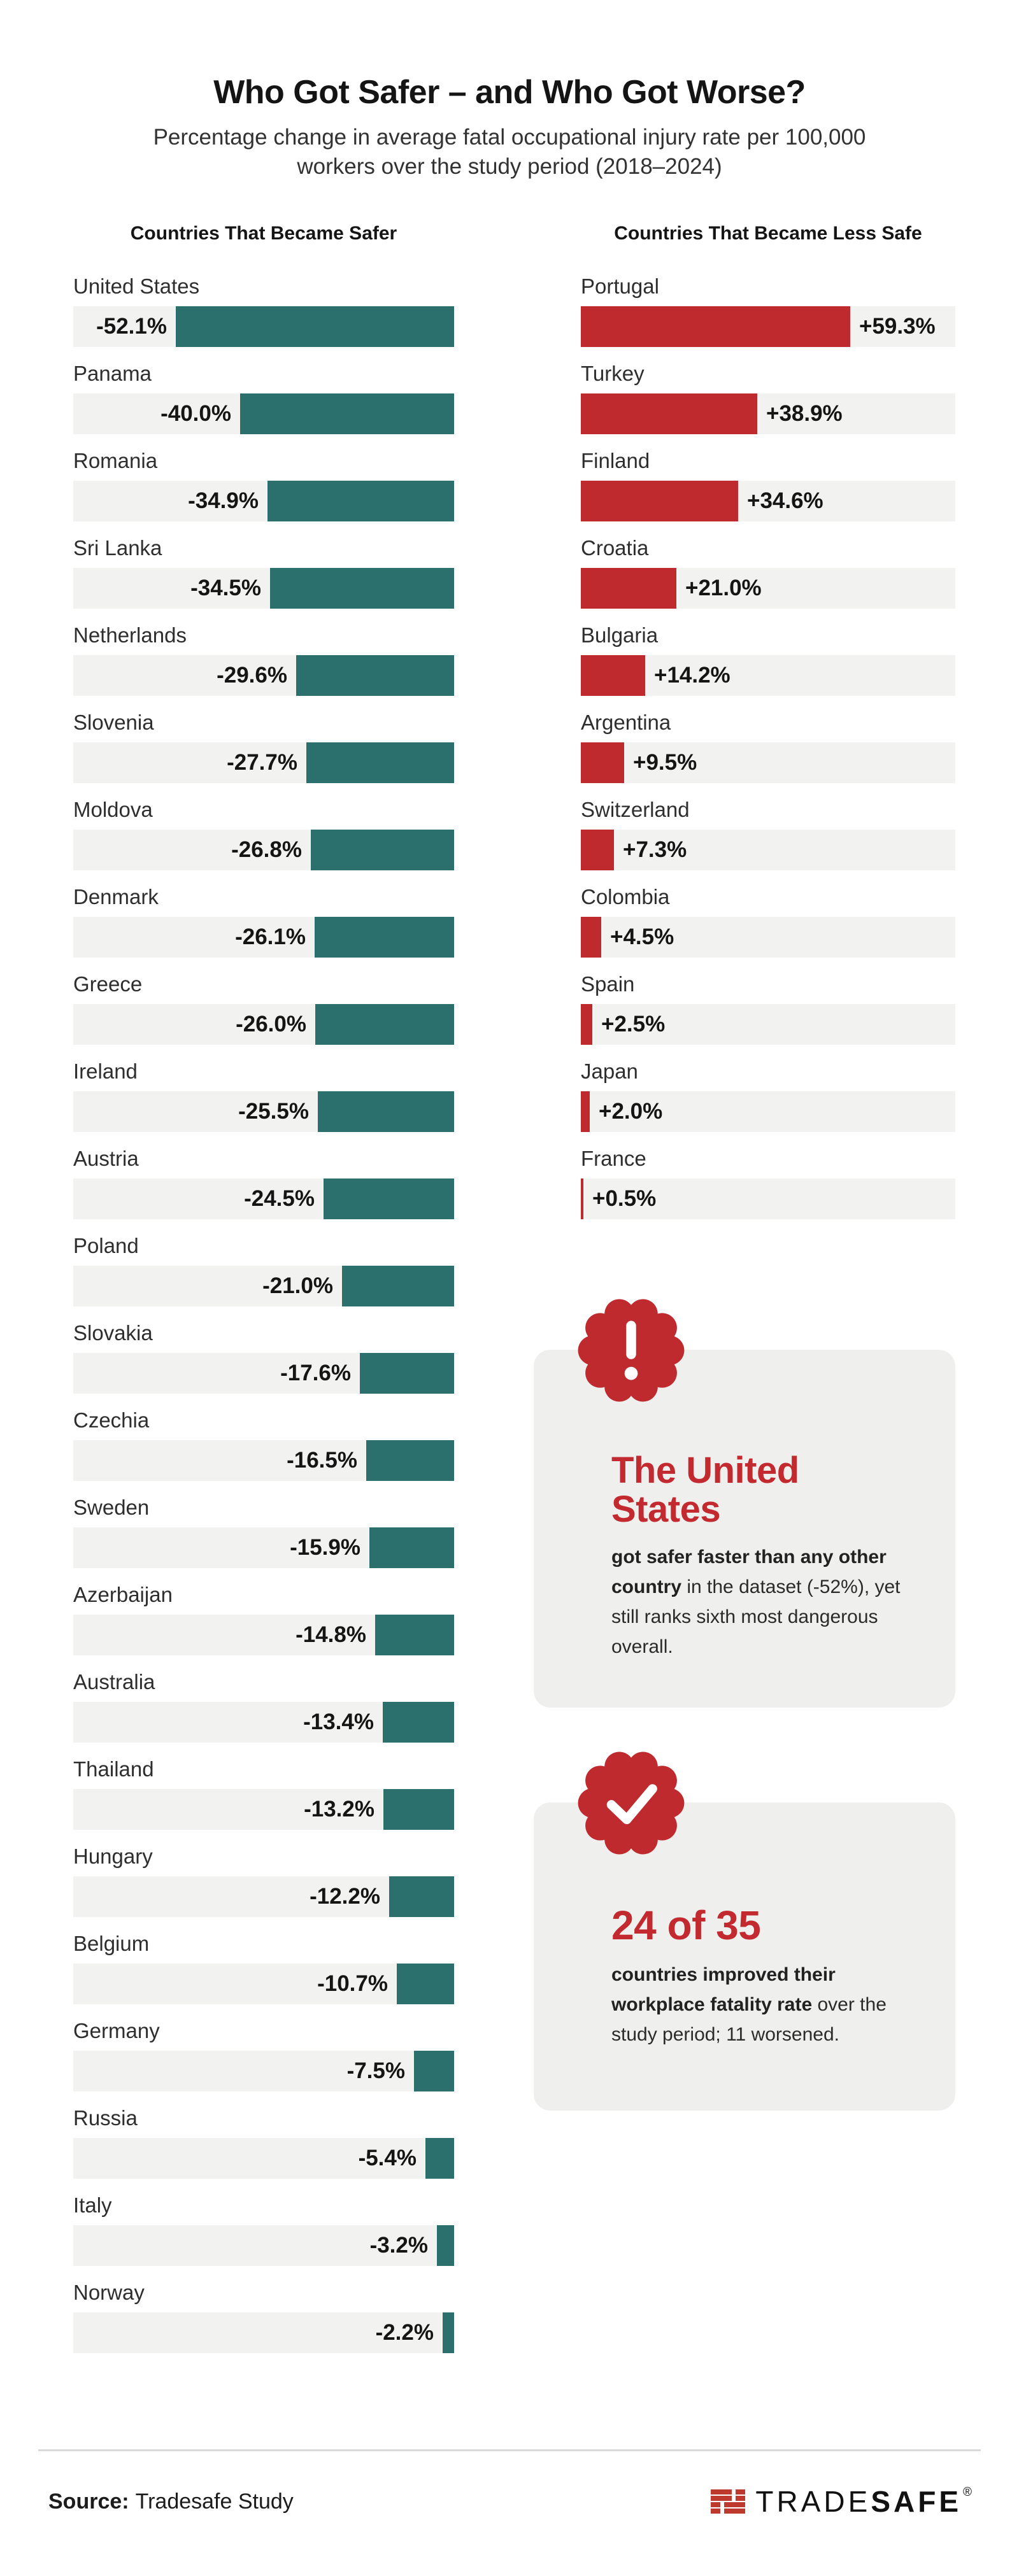 This screenshot has height=2576, width=1019. What do you see at coordinates (263, 1111) in the screenshot?
I see `bar-track: -25.5%` at bounding box center [263, 1111].